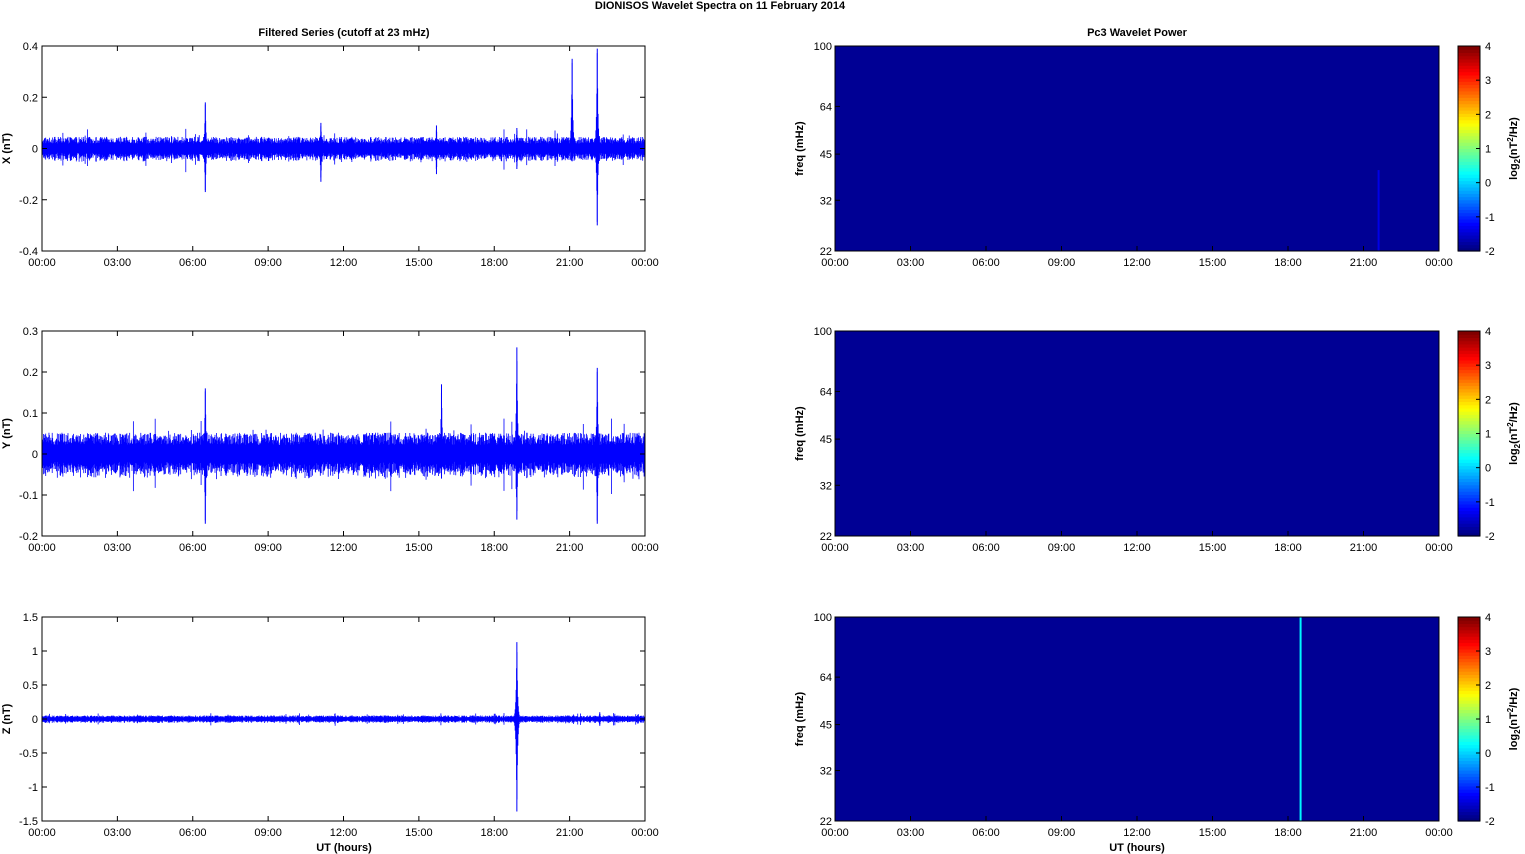 The width and height of the screenshot is (1525, 854). What do you see at coordinates (28, 754) in the screenshot?
I see `y-tick-label: -0.5` at bounding box center [28, 754].